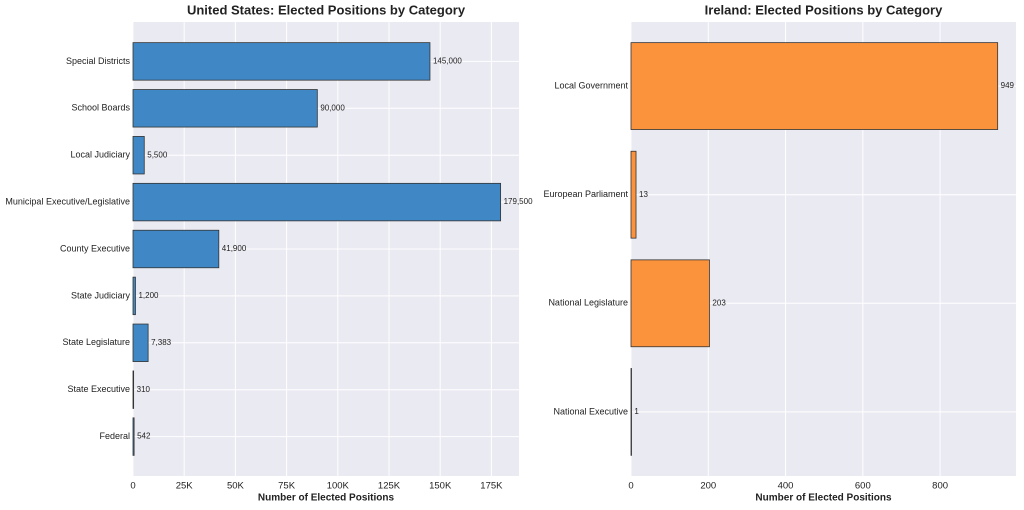 This screenshot has width=1024, height=510. I want to click on x-tick-label: 150K, so click(440, 486).